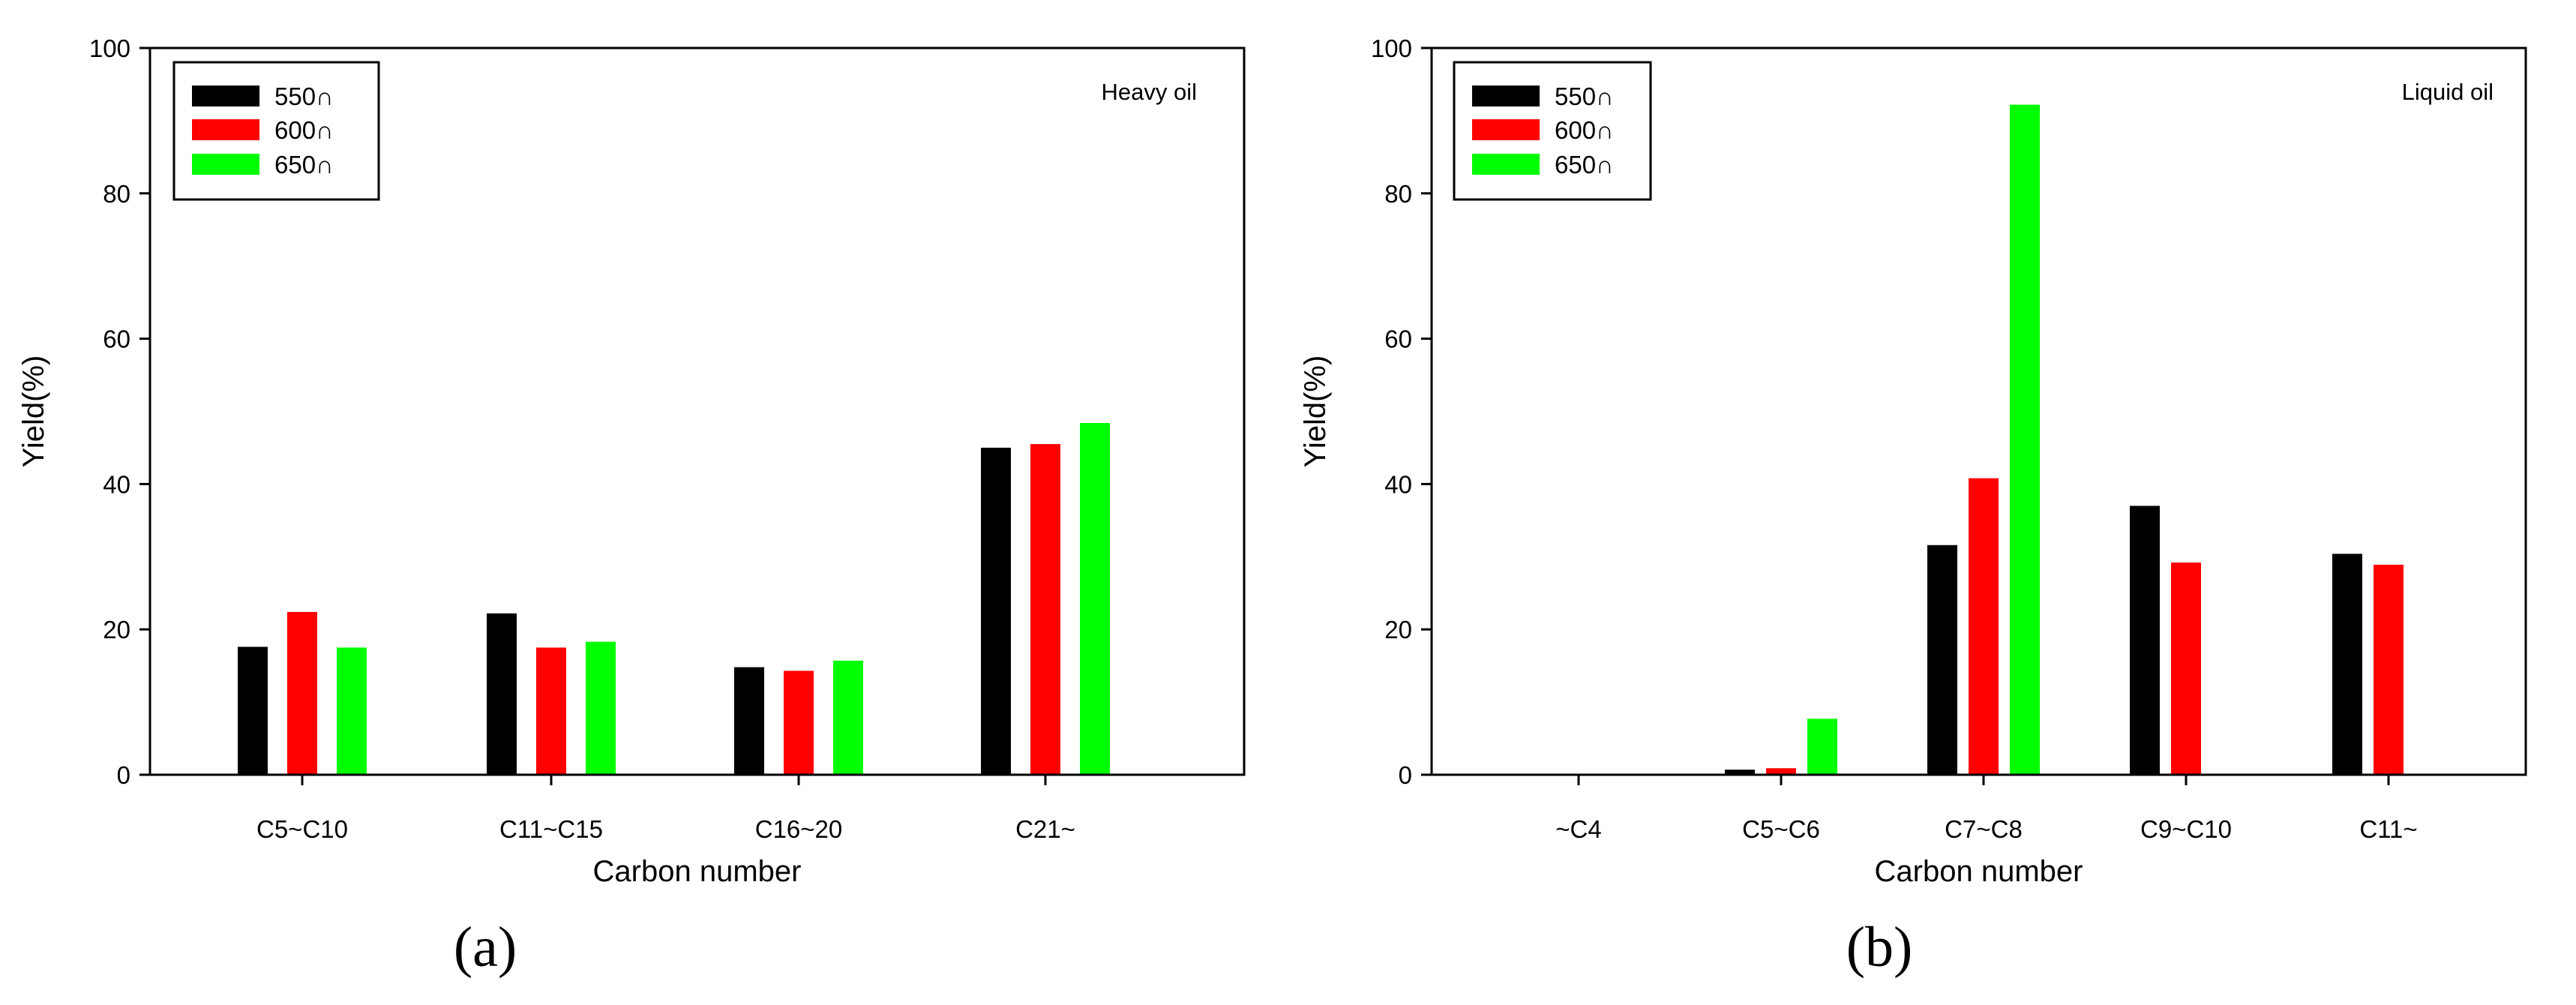 The height and width of the screenshot is (1005, 2576). Describe the element at coordinates (2145, 640) in the screenshot. I see `bar-550-C9C10` at that location.